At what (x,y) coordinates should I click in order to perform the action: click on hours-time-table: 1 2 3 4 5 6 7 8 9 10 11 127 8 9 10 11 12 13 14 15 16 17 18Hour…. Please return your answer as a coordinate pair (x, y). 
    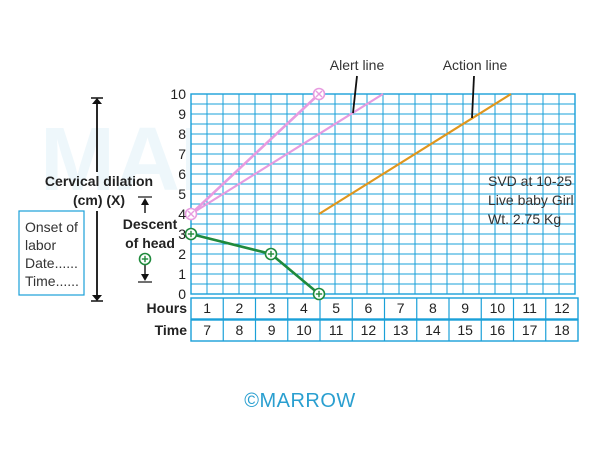
    Looking at the image, I should click on (363, 319).